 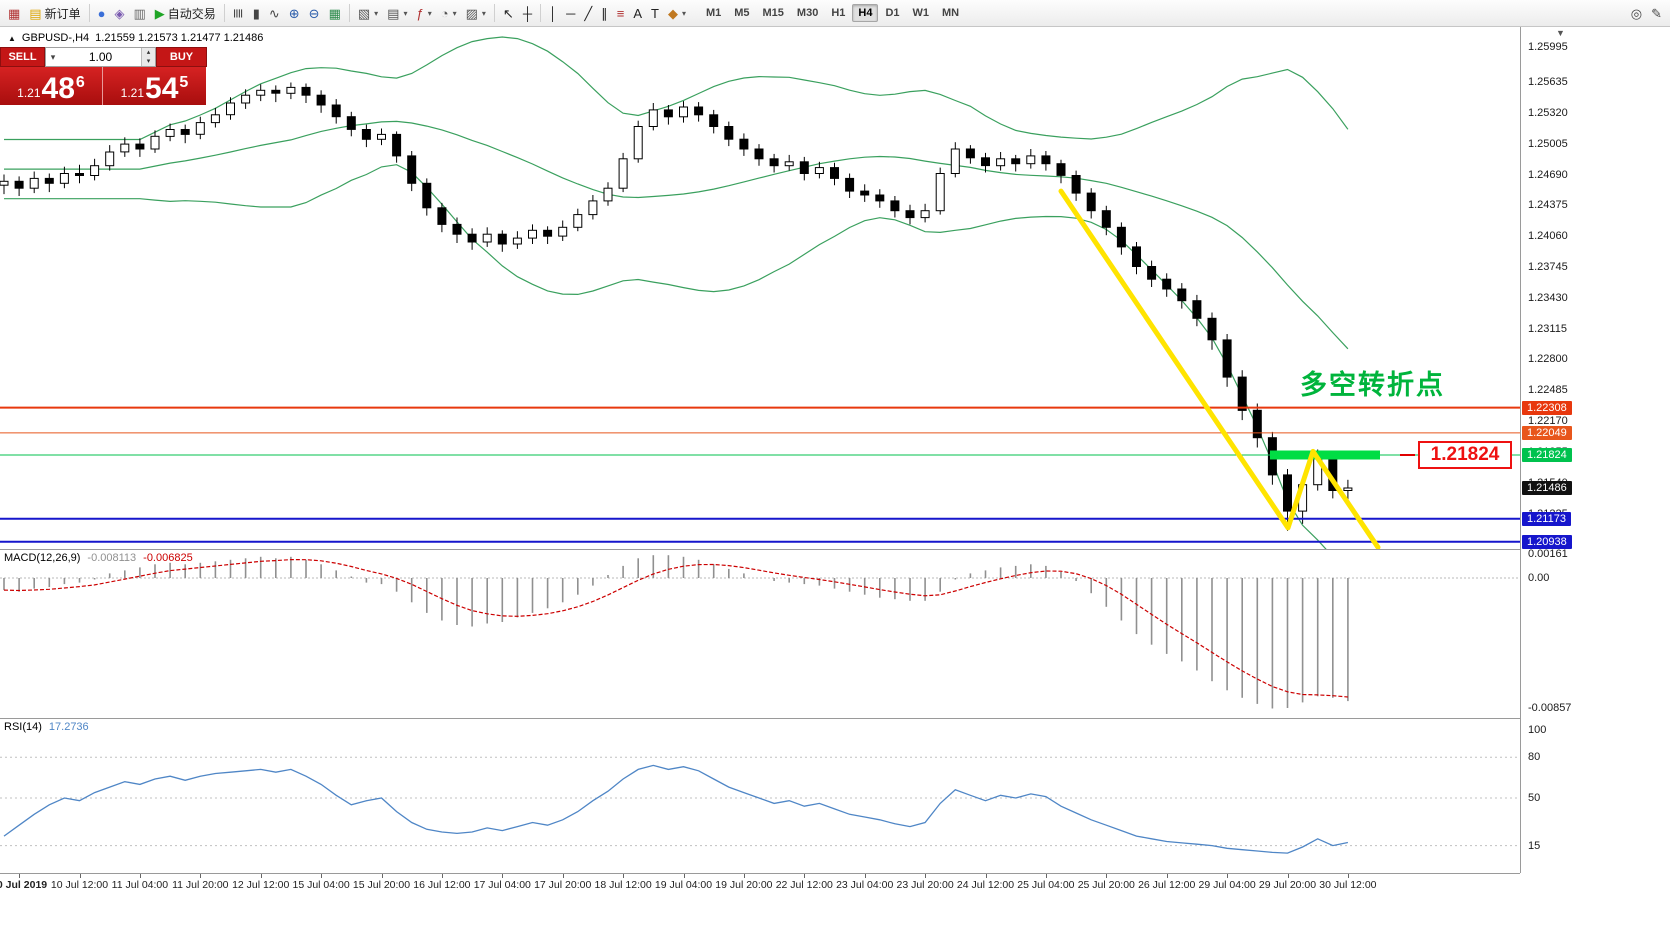 What do you see at coordinates (527, 13) in the screenshot?
I see `crosshair-icon: ┼` at bounding box center [527, 13].